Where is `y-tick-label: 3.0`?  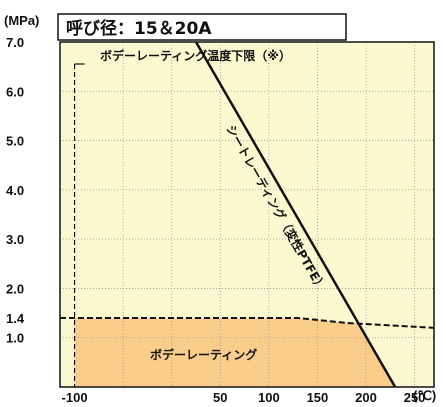 y-tick-label: 3.0 is located at coordinates (15, 239).